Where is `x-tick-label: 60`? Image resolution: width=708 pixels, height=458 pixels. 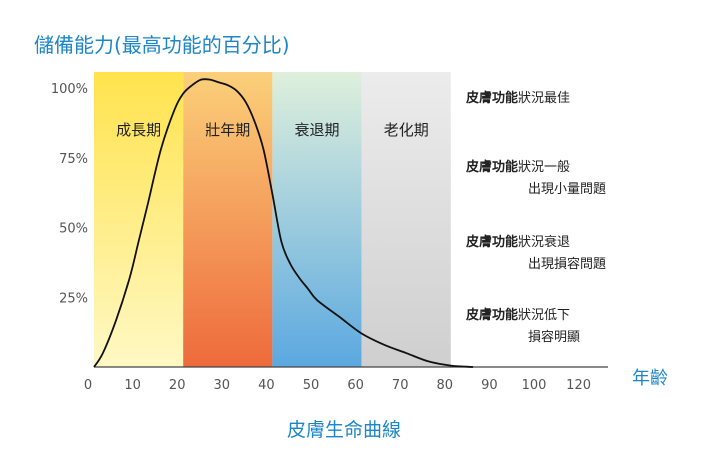
x-tick-label: 60 is located at coordinates (355, 385).